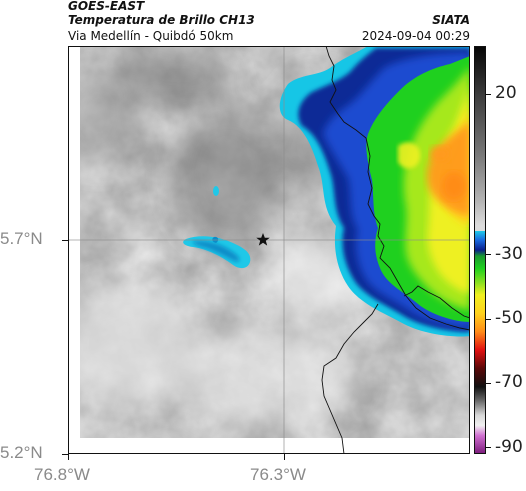 This screenshot has height=491, width=526. Describe the element at coordinates (278, 474) in the screenshot. I see `lon-tick-label: 76.3°W` at that location.